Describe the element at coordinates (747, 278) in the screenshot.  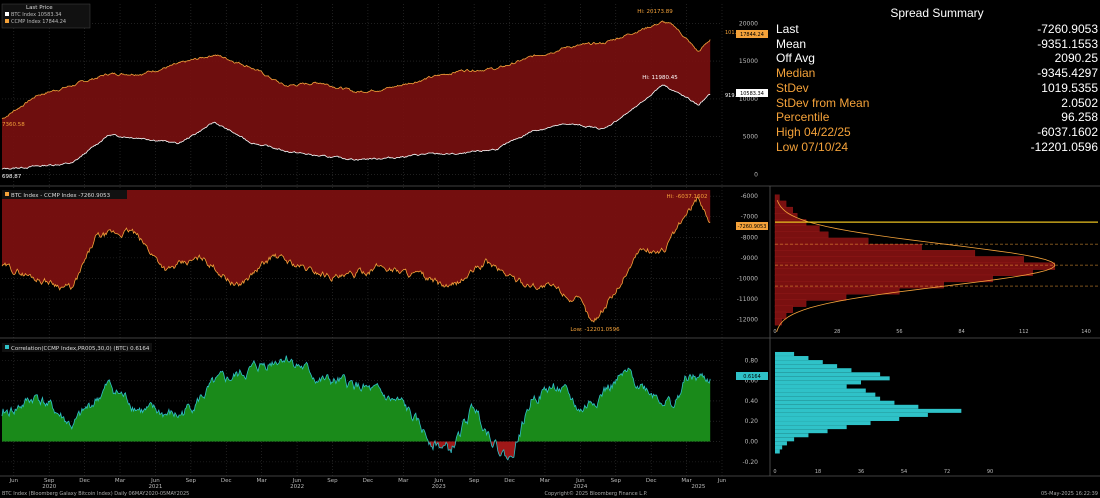
I see `y-tick-label: -10000` at that location.